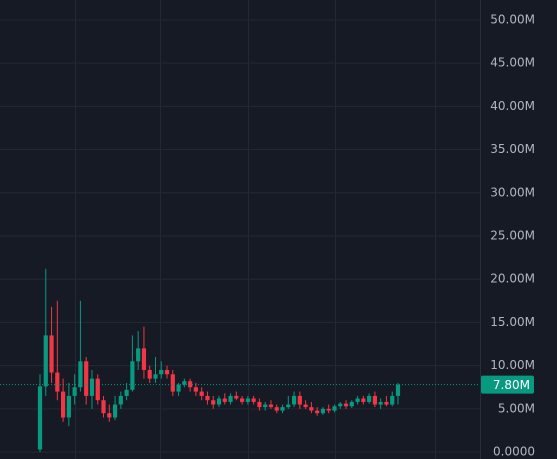 This screenshot has height=459, width=557. Describe the element at coordinates (512, 279) in the screenshot. I see `y-tick-label: 20.00M` at that location.